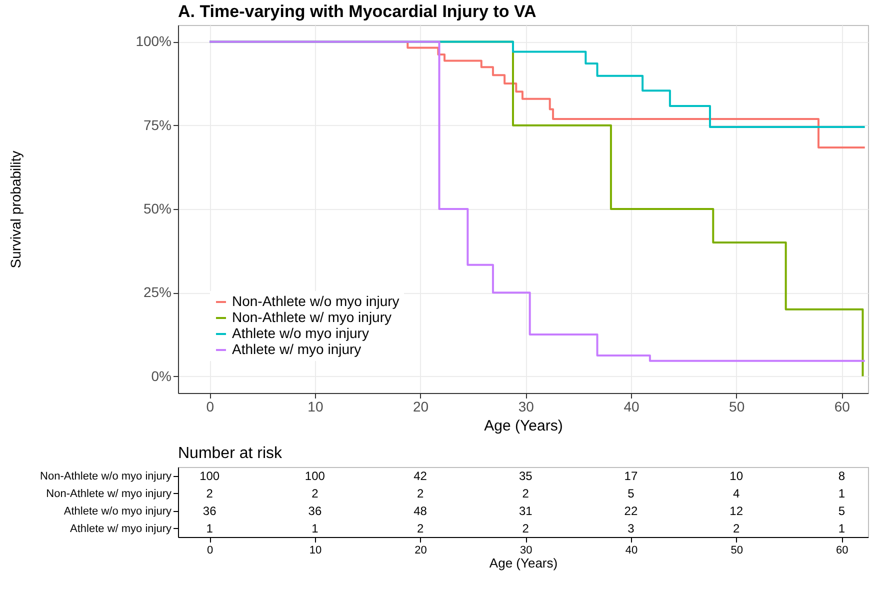 This screenshot has height=600, width=896. What do you see at coordinates (842, 475) in the screenshot?
I see `data-label: 8` at bounding box center [842, 475].